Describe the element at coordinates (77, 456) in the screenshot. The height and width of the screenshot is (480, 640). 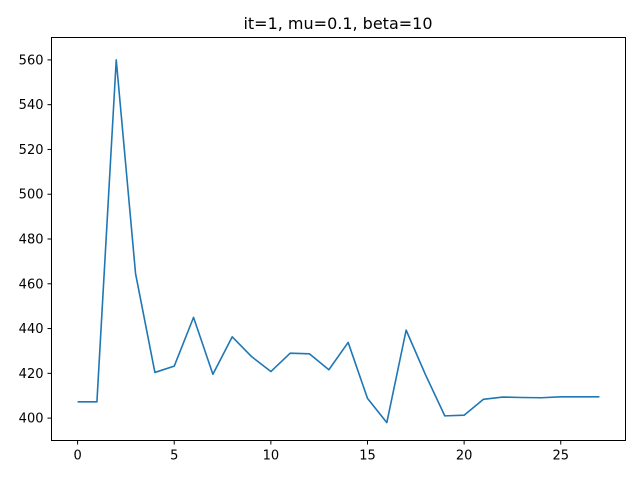
I see `x-tick-label: 0` at that location.